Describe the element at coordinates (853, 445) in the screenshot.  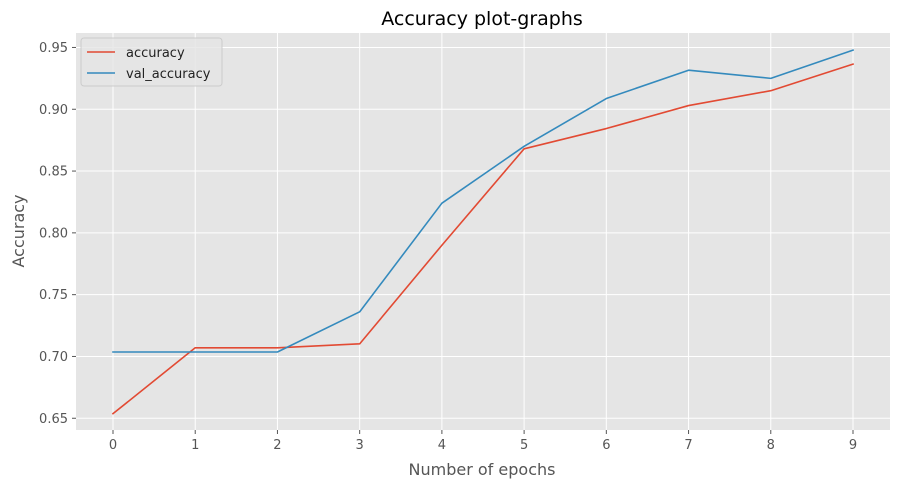
I see `x-tick-label: 9` at that location.